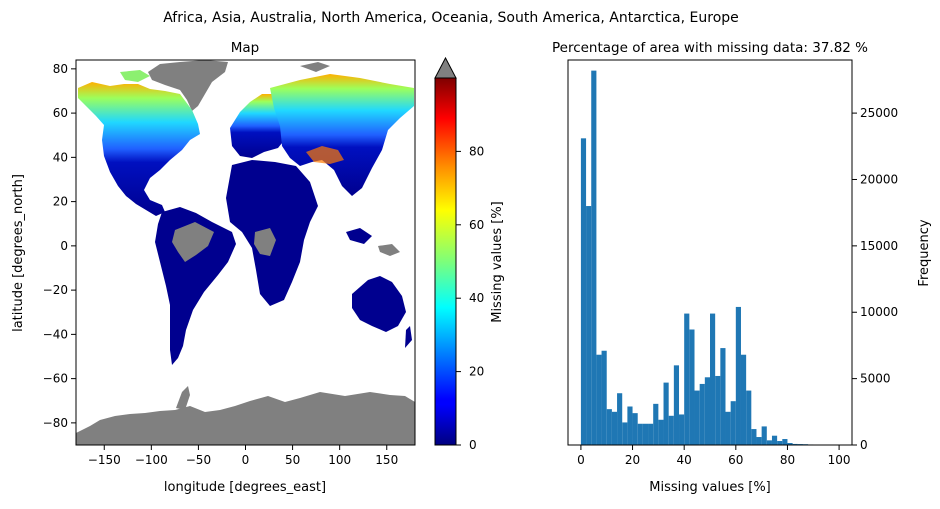 This screenshot has height=509, width=940. What do you see at coordinates (476, 225) in the screenshot?
I see `colorbar-tick-label: 60` at bounding box center [476, 225].